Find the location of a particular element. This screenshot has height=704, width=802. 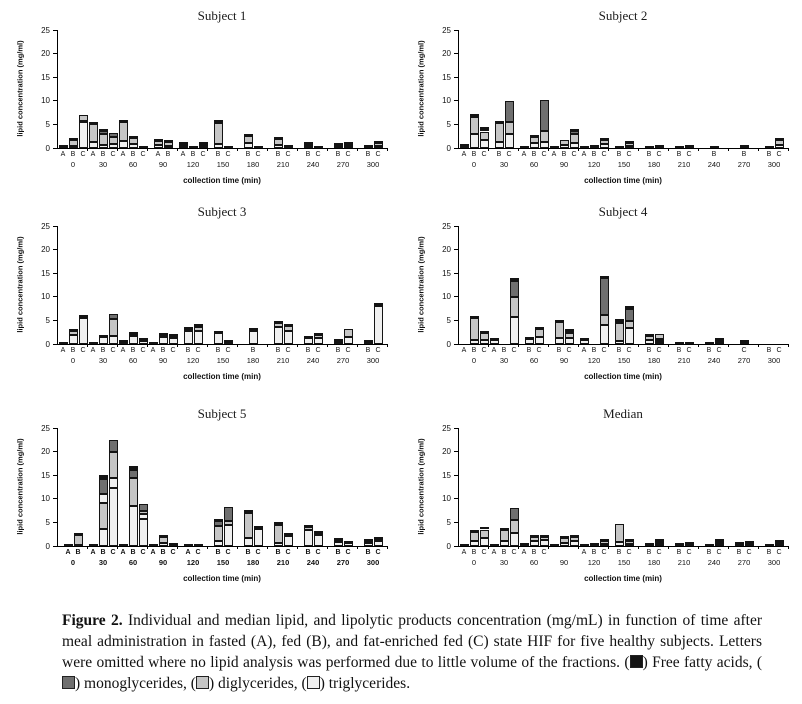

time-label: 0 is located at coordinates (474, 562).